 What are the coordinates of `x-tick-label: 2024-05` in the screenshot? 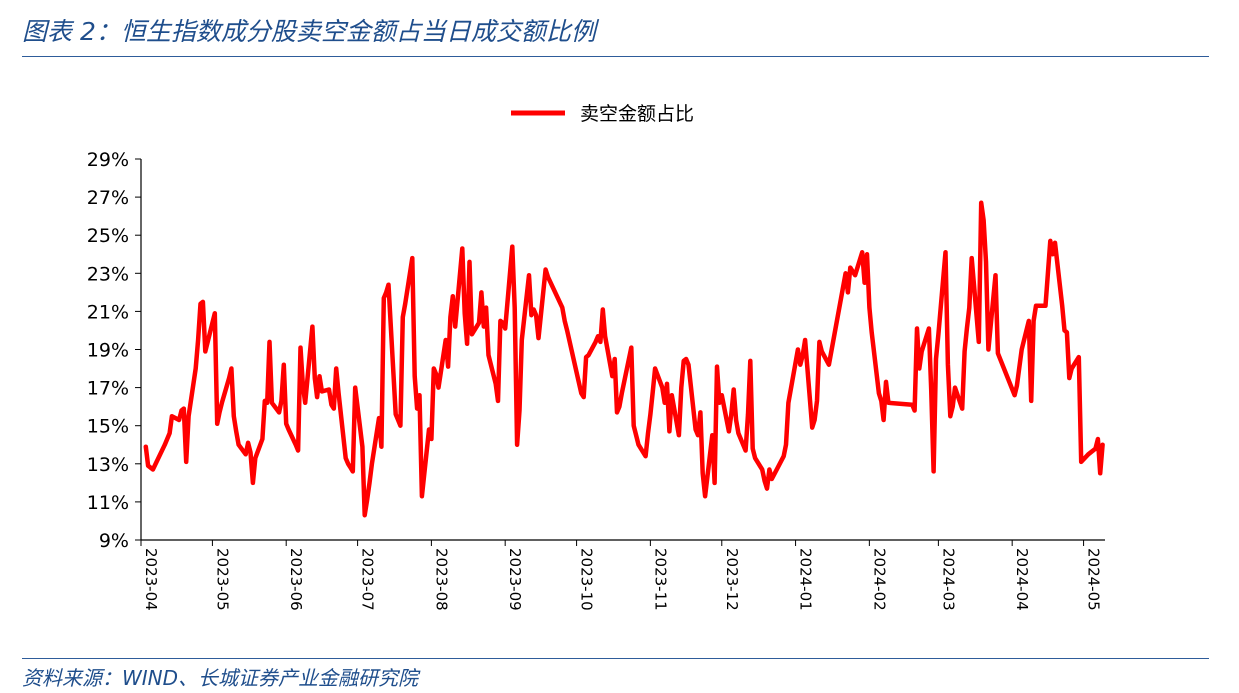 It's located at (1094, 579).